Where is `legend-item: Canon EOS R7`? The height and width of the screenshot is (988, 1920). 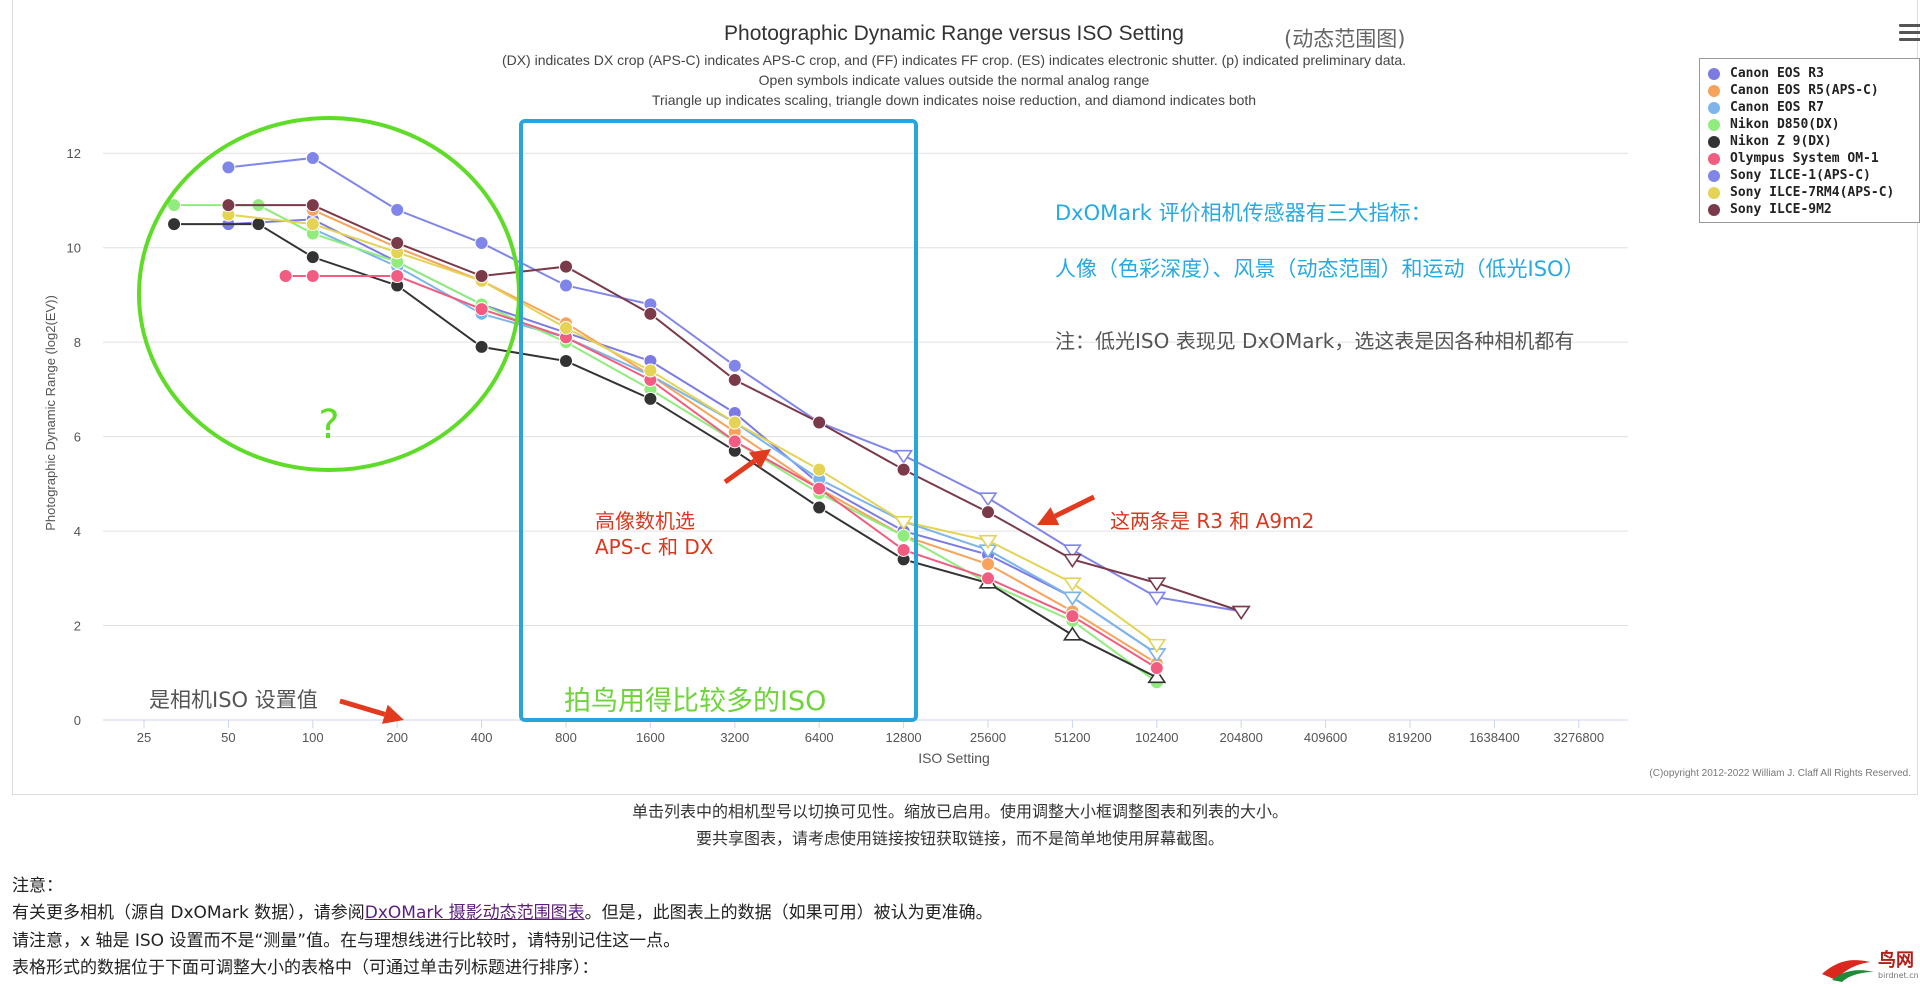 legend-item: Canon EOS R7 is located at coordinates (1810, 107).